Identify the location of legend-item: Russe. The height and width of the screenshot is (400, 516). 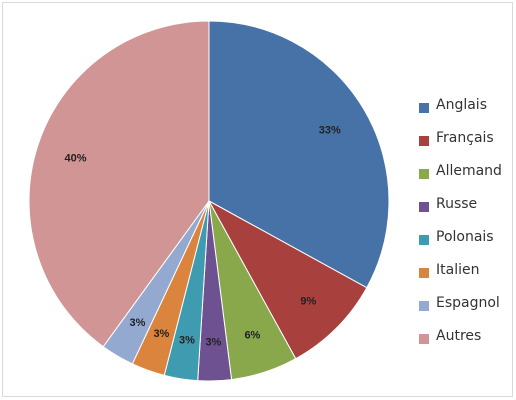
(467, 211).